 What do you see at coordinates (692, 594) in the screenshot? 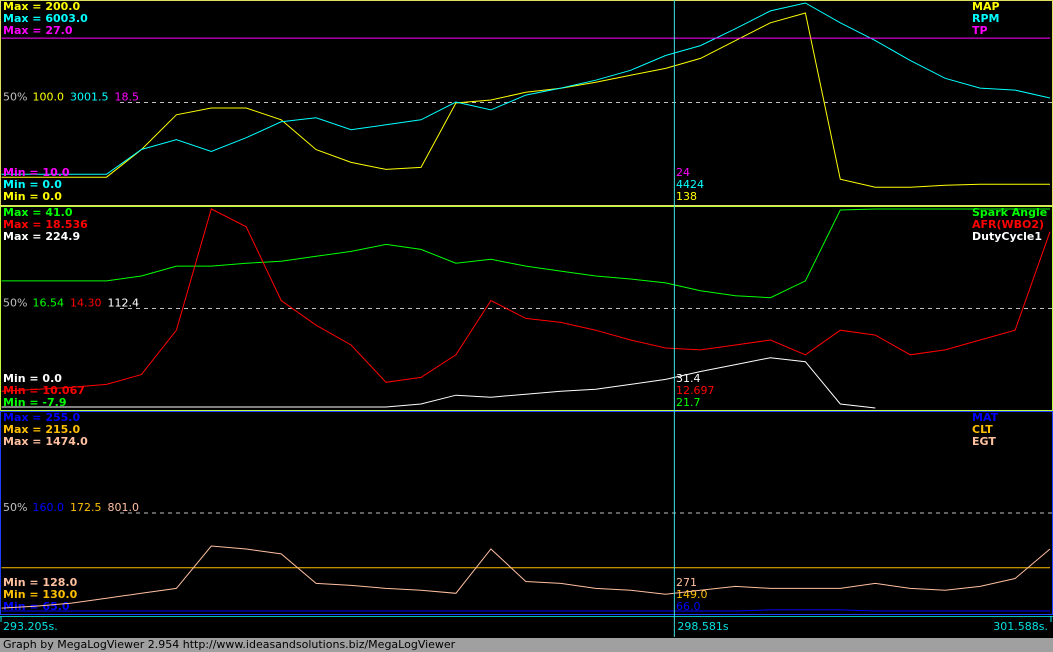
I see `cursor-value: 149.0` at bounding box center [692, 594].